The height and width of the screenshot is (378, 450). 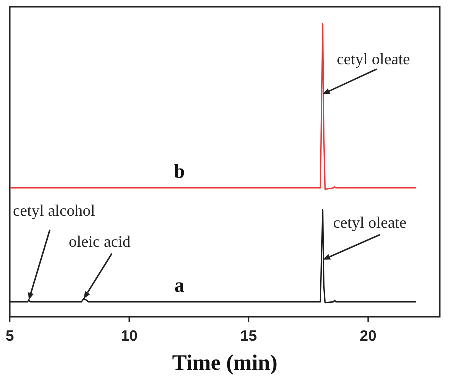 What do you see at coordinates (225, 362) in the screenshot?
I see `x-axis-title: Time (min)` at bounding box center [225, 362].